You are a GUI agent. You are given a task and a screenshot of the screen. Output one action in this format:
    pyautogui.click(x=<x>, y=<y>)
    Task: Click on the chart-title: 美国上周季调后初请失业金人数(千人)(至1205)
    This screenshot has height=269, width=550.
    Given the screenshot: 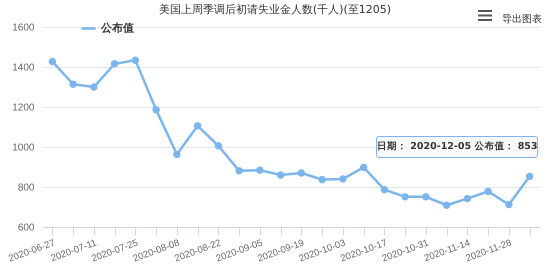 What is the action you would take?
    pyautogui.click(x=275, y=9)
    